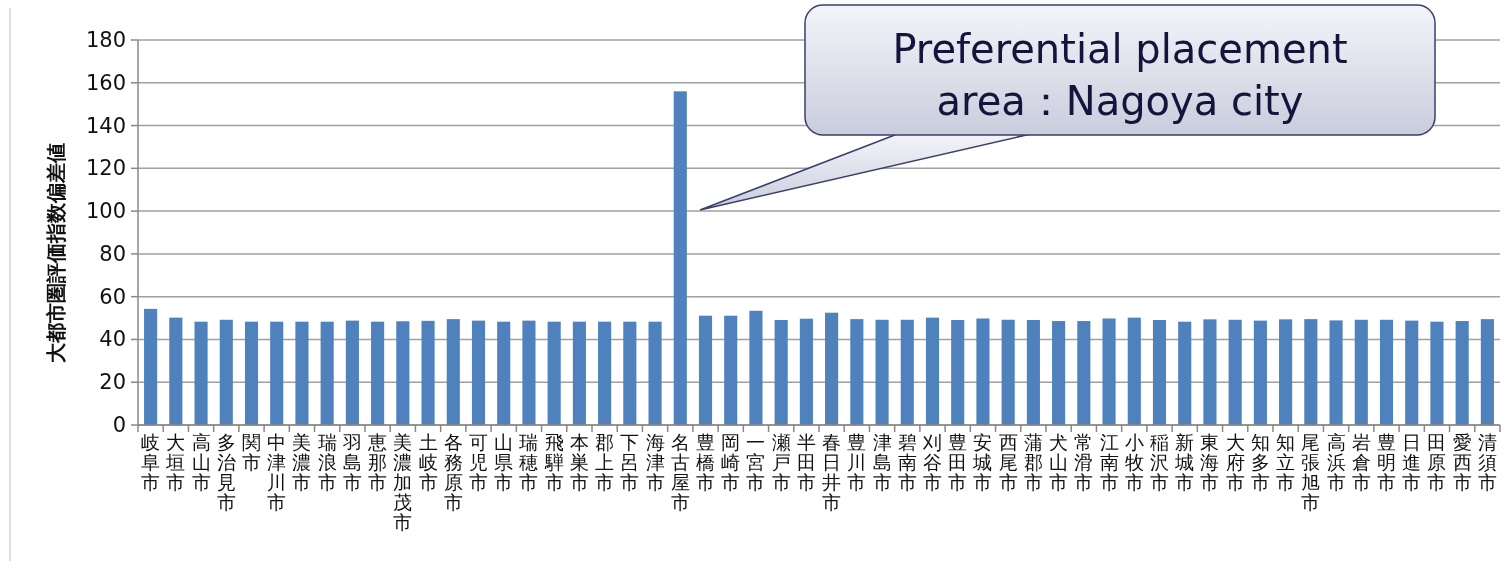  I want to click on x-tick-label: 多治見市, so click(226, 472).